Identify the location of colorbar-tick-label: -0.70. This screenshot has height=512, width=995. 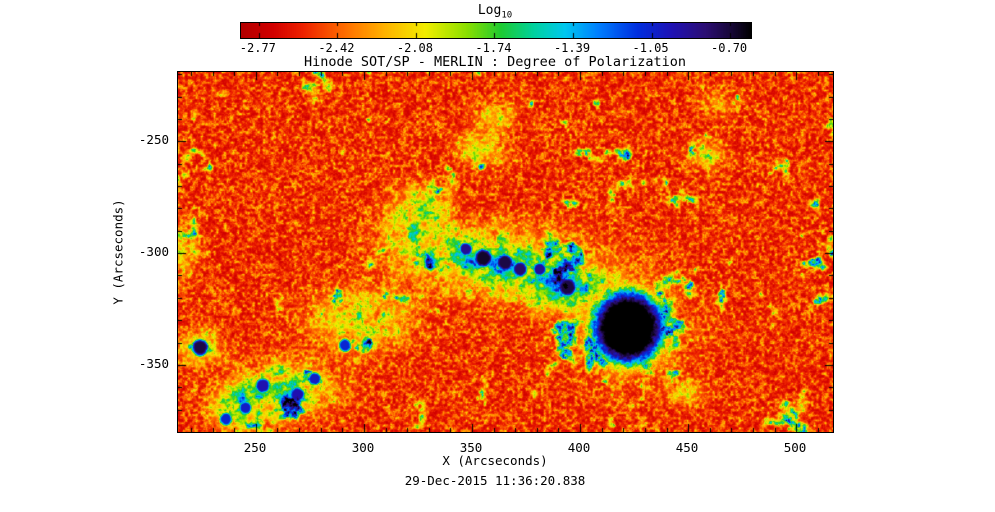
(729, 48).